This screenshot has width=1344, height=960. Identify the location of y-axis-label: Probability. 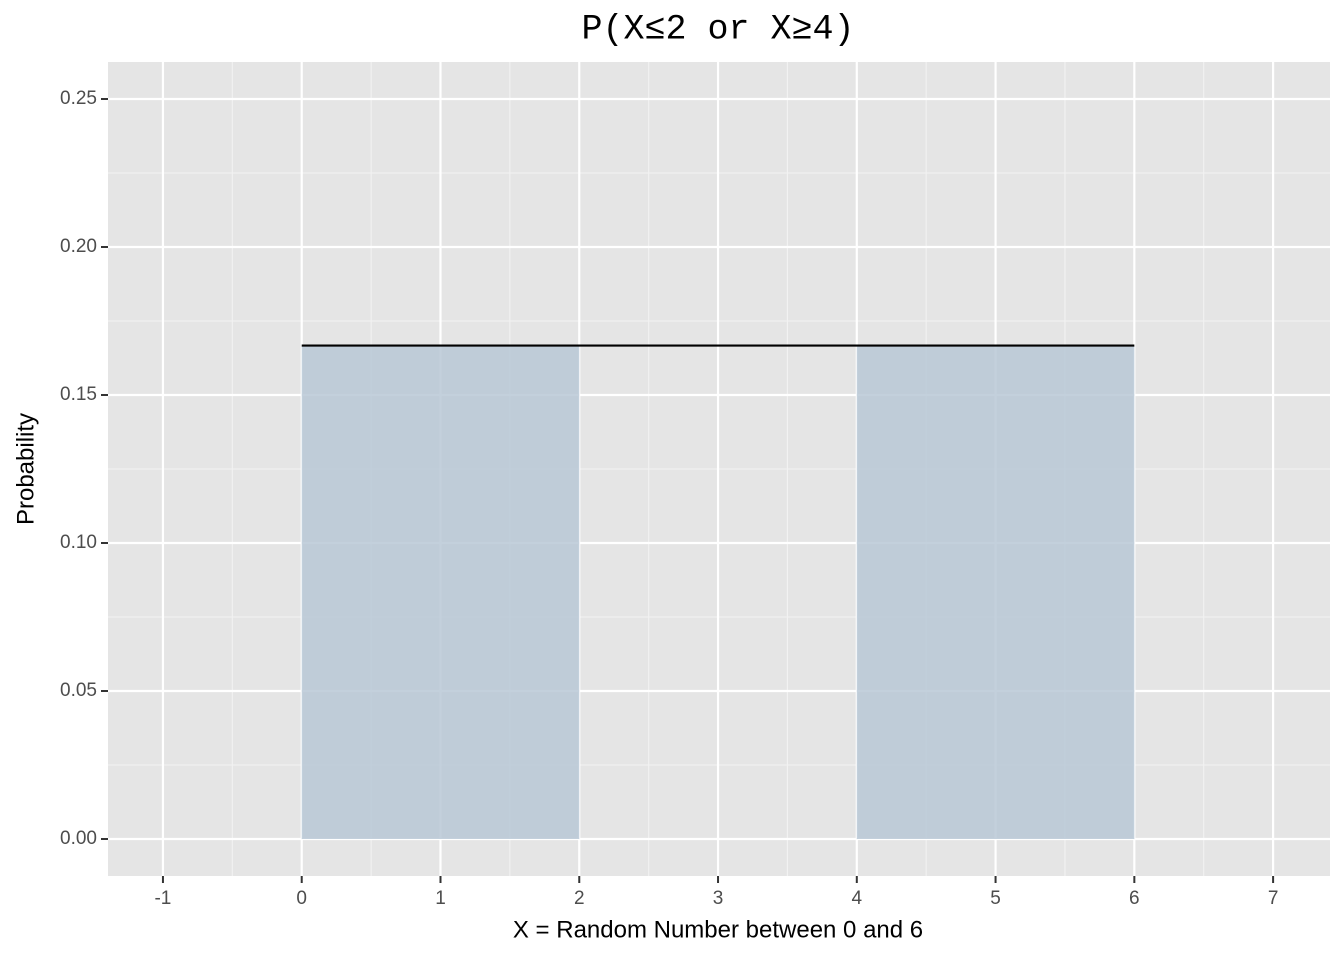
(25, 469).